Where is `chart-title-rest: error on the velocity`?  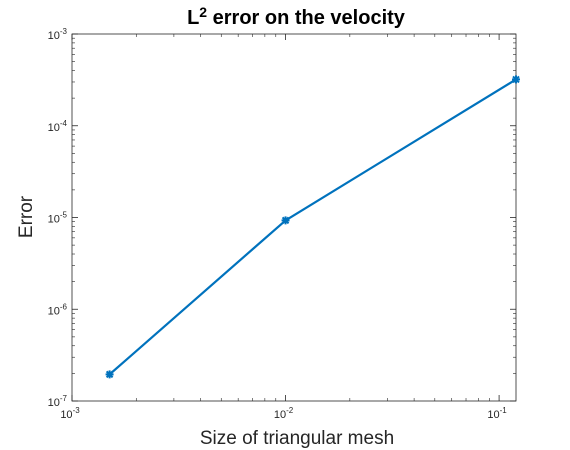
chart-title-rest: error on the velocity is located at coordinates (306, 18).